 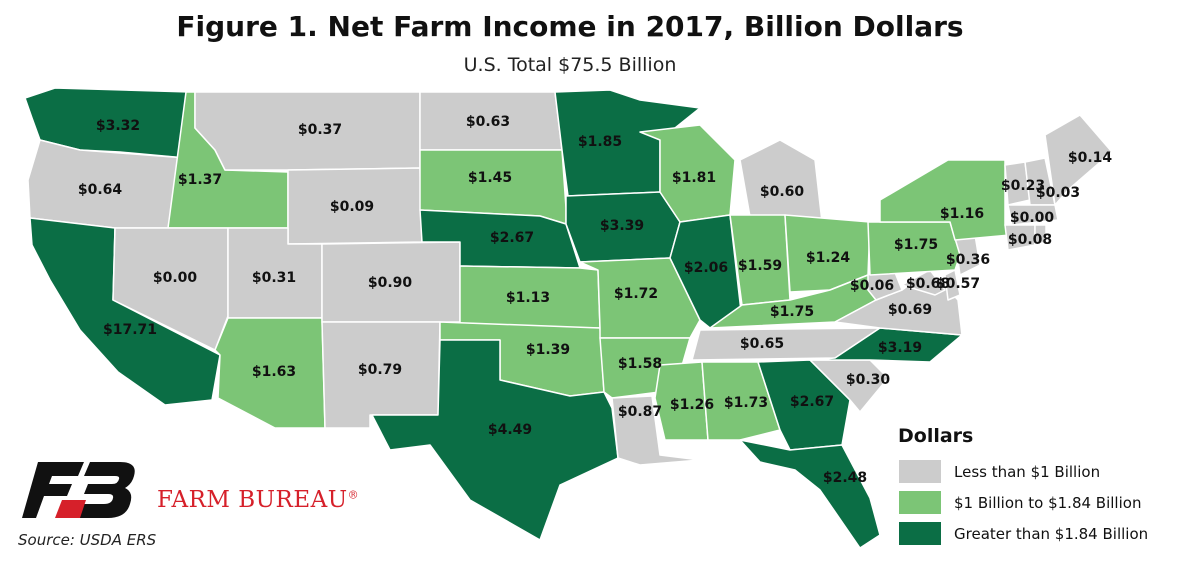 I want to click on farm-bureau-logo-icon, so click(x=78, y=490).